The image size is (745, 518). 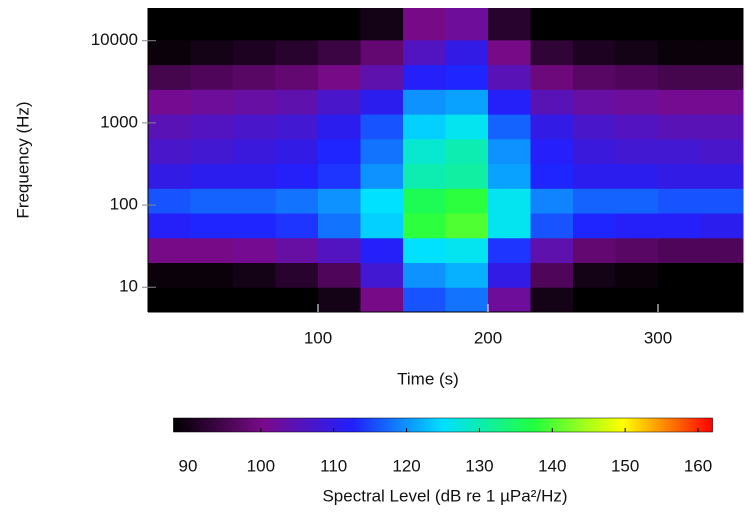 What do you see at coordinates (128, 286) in the screenshot?
I see `y-tick-label: 10` at bounding box center [128, 286].